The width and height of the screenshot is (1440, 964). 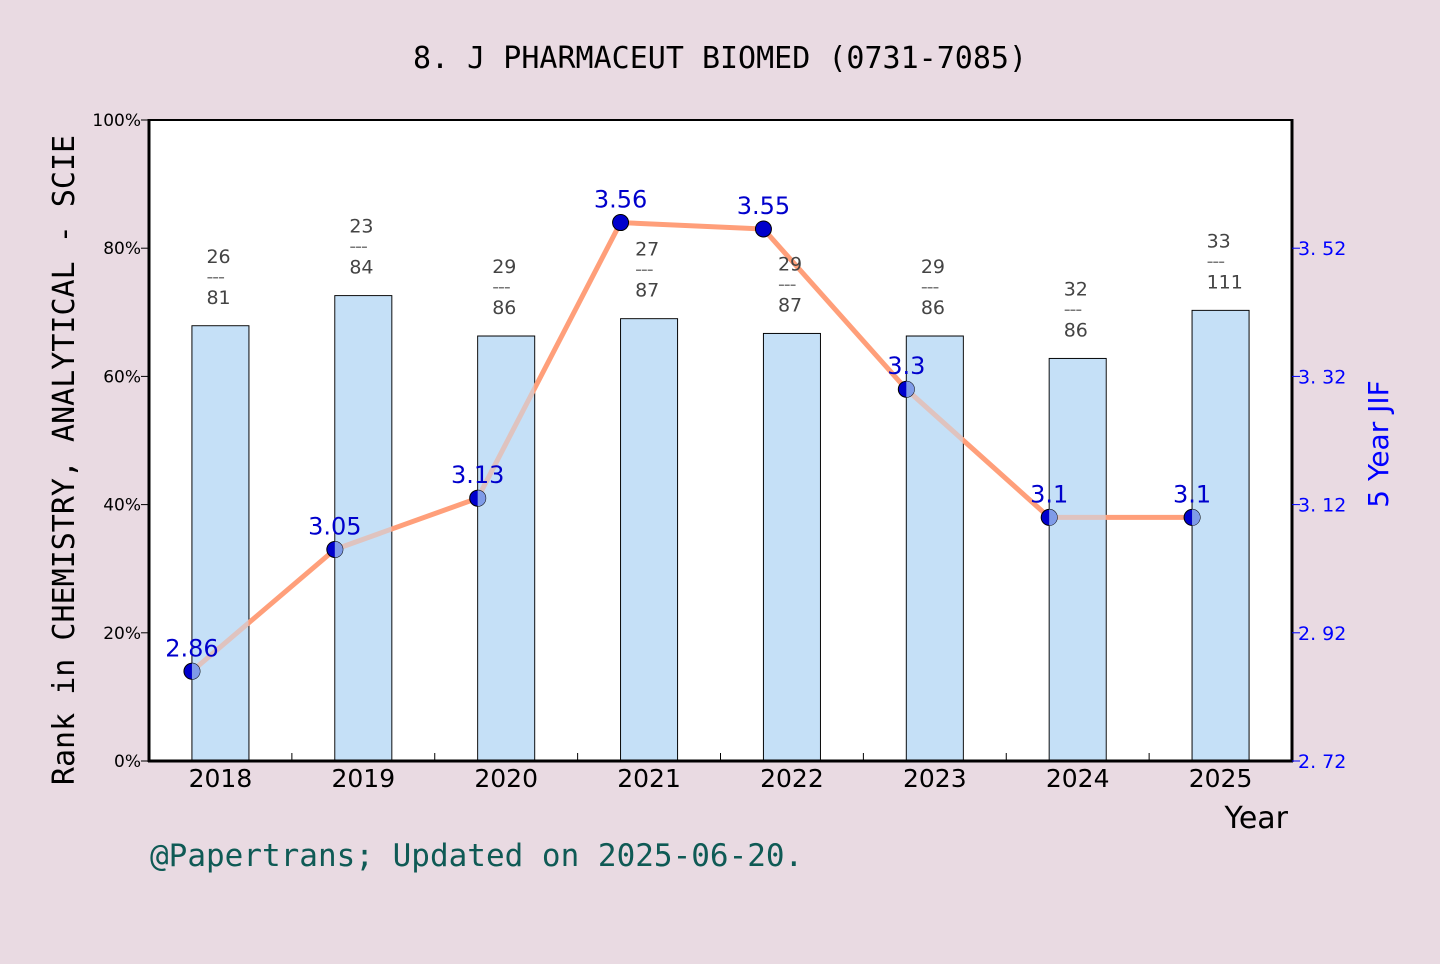 I want to click on rank-fraction-2025: 33---111, so click(x=1225, y=261).